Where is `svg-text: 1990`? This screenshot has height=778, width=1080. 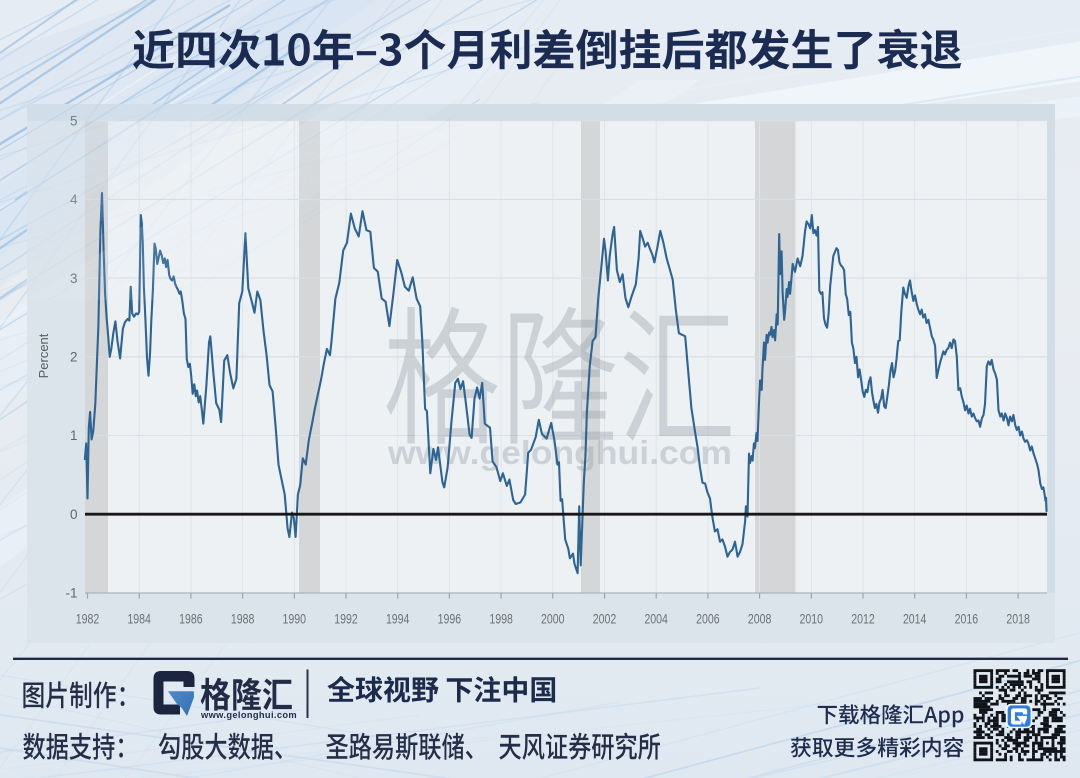 svg-text: 1990 is located at coordinates (295, 619).